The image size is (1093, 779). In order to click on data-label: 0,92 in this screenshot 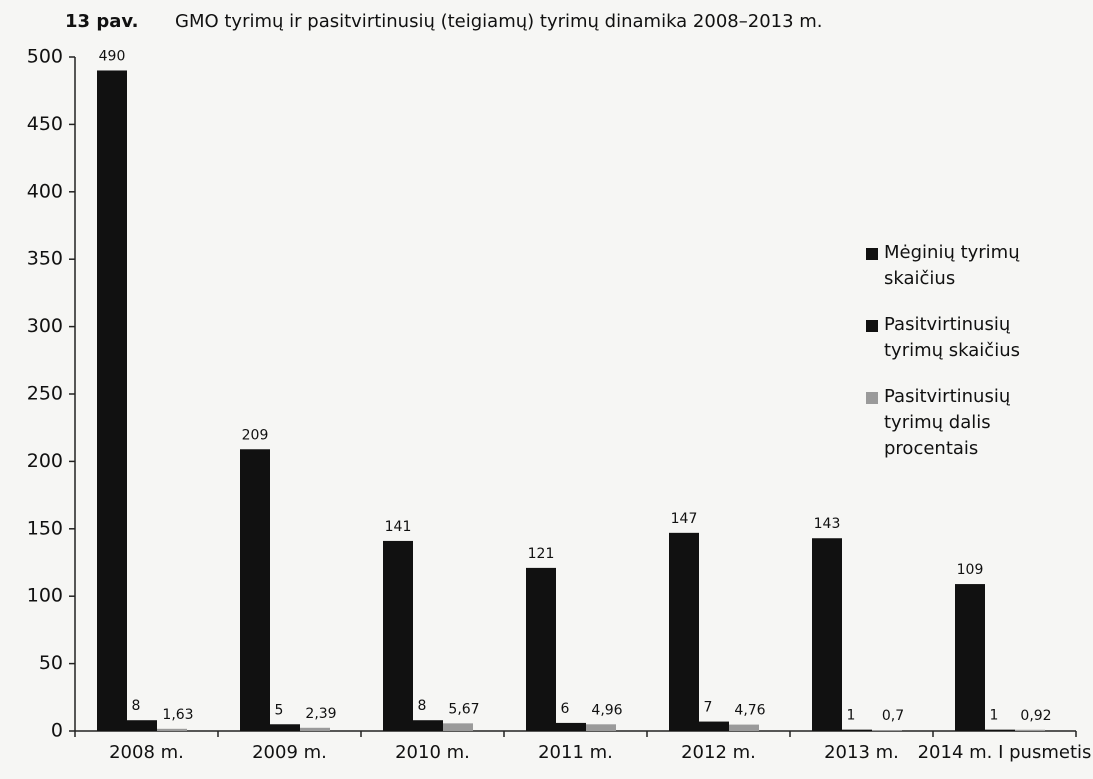, I will do `click(1035, 716)`.